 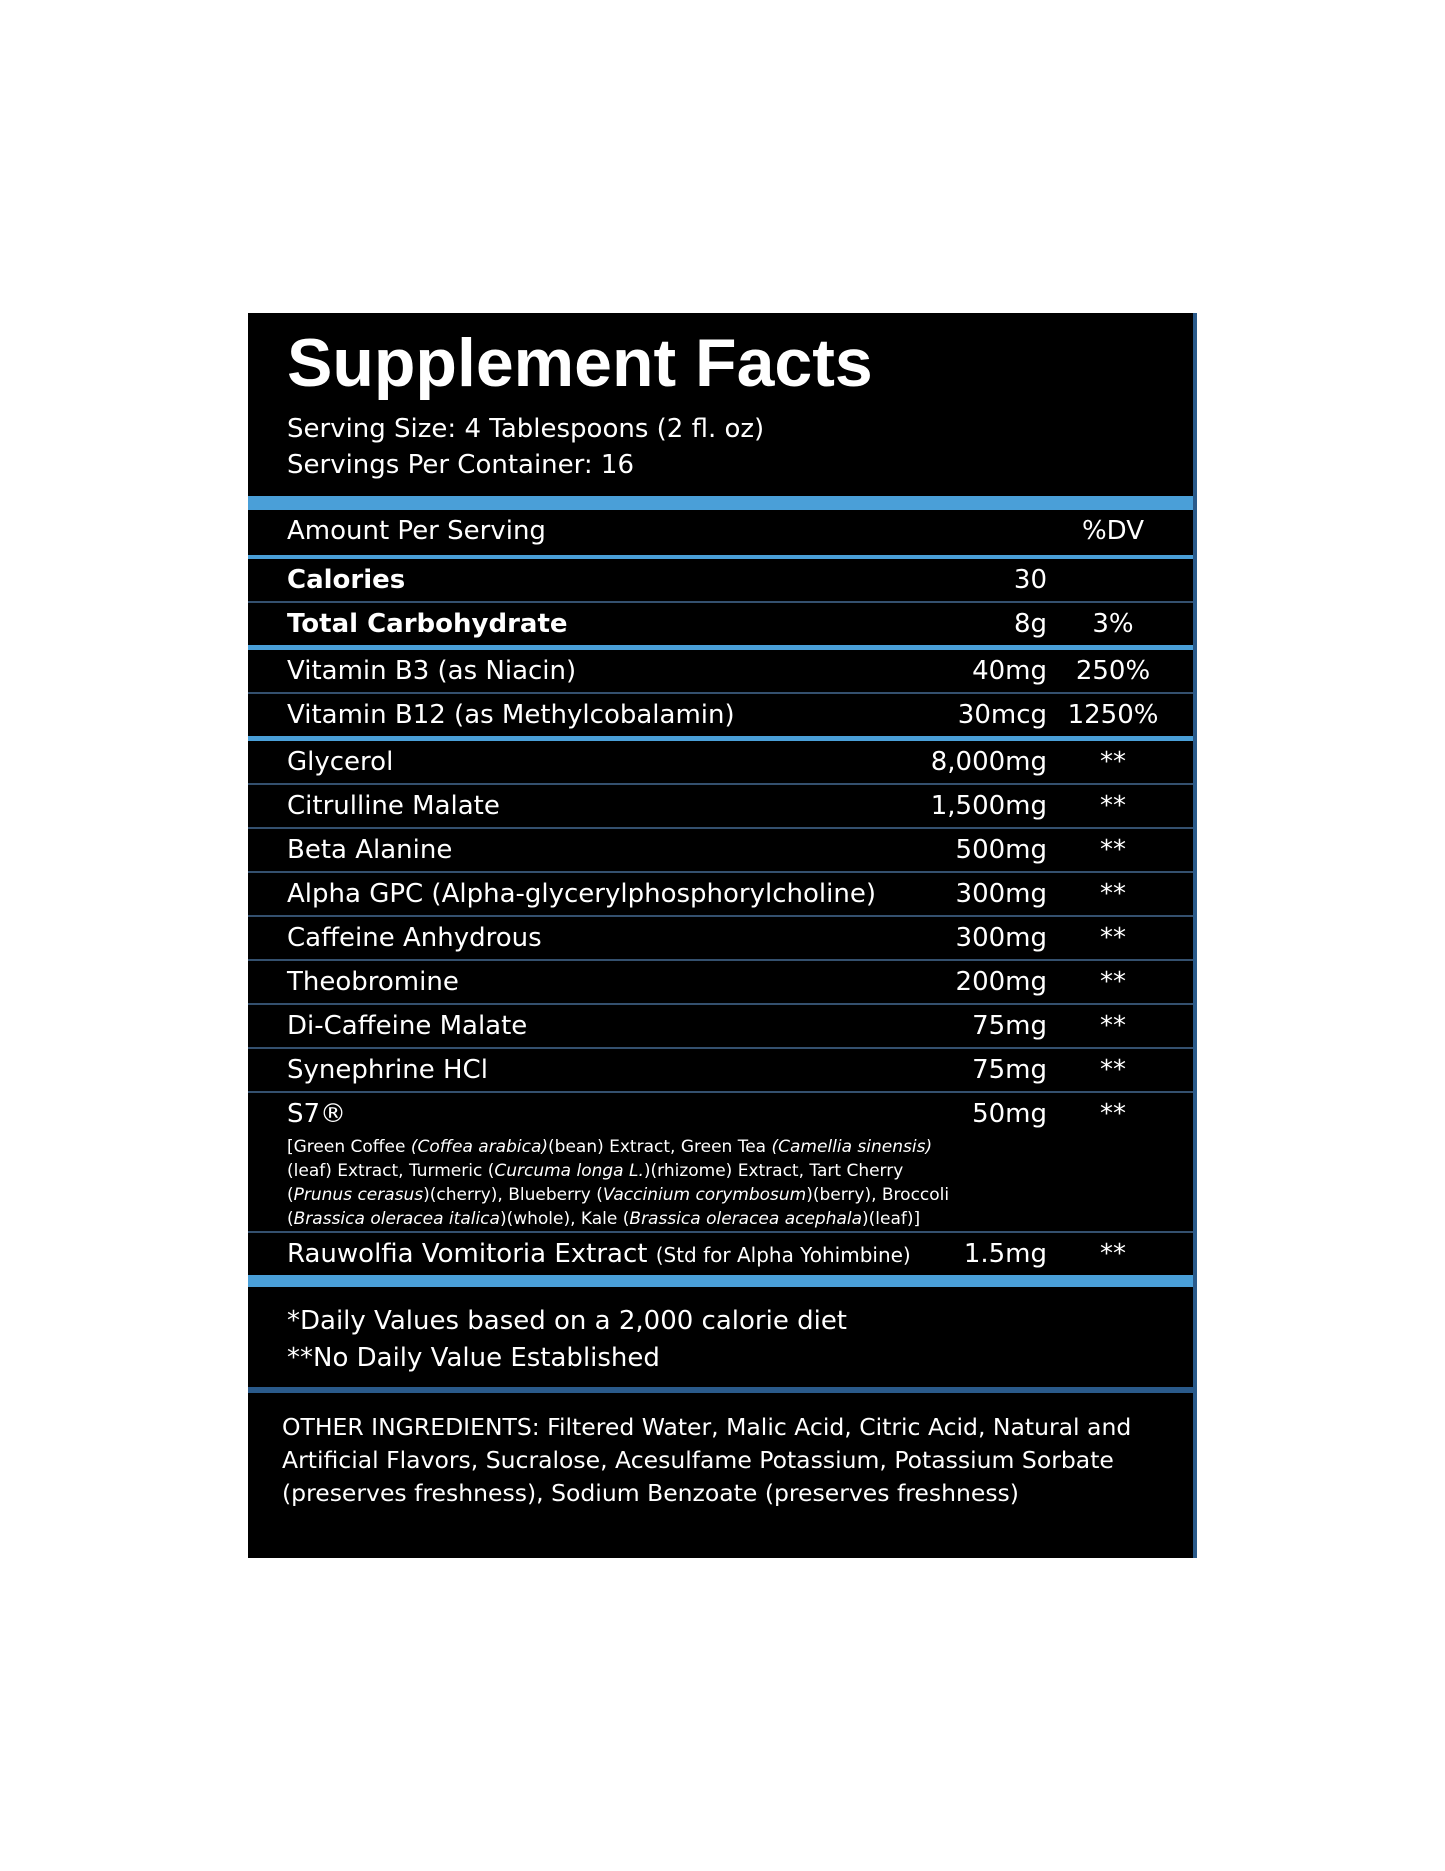 What do you see at coordinates (467, 1254) in the screenshot?
I see `name-text: Rauwolfia Vomitoria Extract` at bounding box center [467, 1254].